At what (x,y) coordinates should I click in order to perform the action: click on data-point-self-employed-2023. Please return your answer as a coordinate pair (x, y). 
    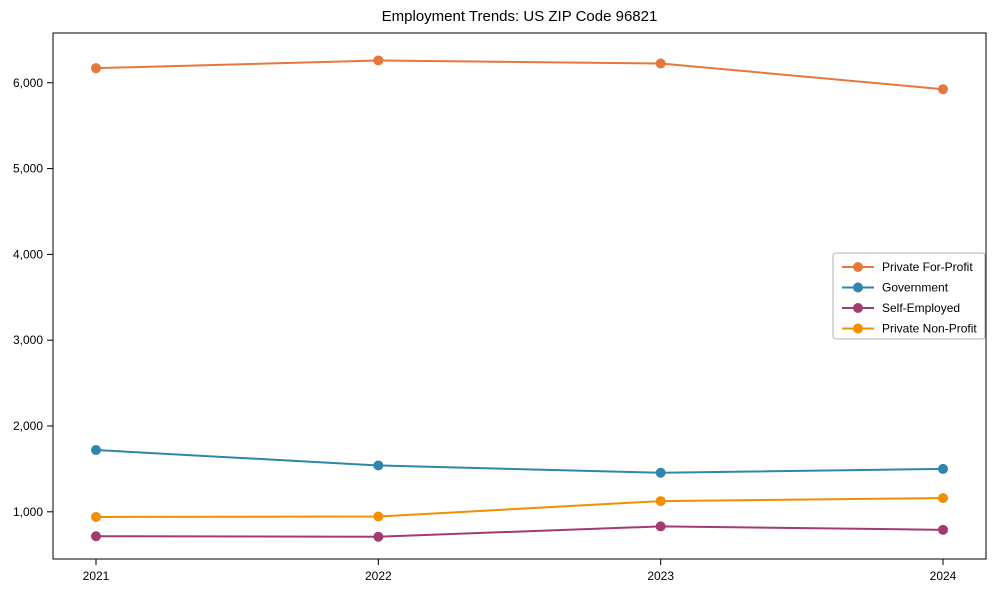
    Looking at the image, I should click on (660, 526).